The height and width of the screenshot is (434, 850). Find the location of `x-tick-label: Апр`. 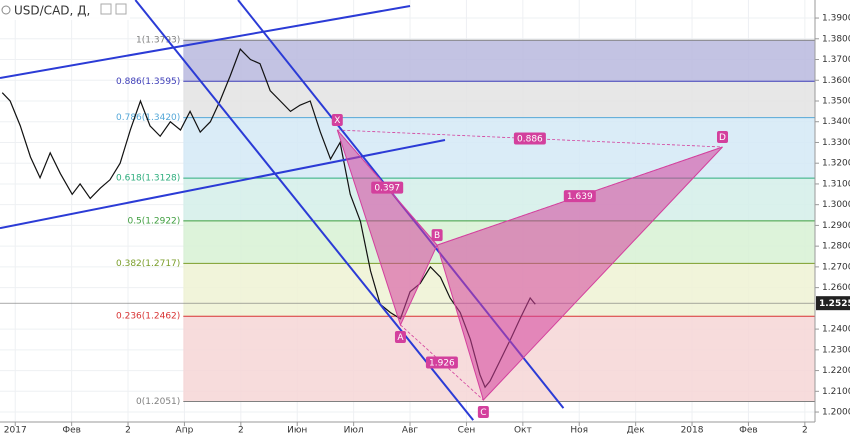

x-tick-label: Апр is located at coordinates (185, 430).